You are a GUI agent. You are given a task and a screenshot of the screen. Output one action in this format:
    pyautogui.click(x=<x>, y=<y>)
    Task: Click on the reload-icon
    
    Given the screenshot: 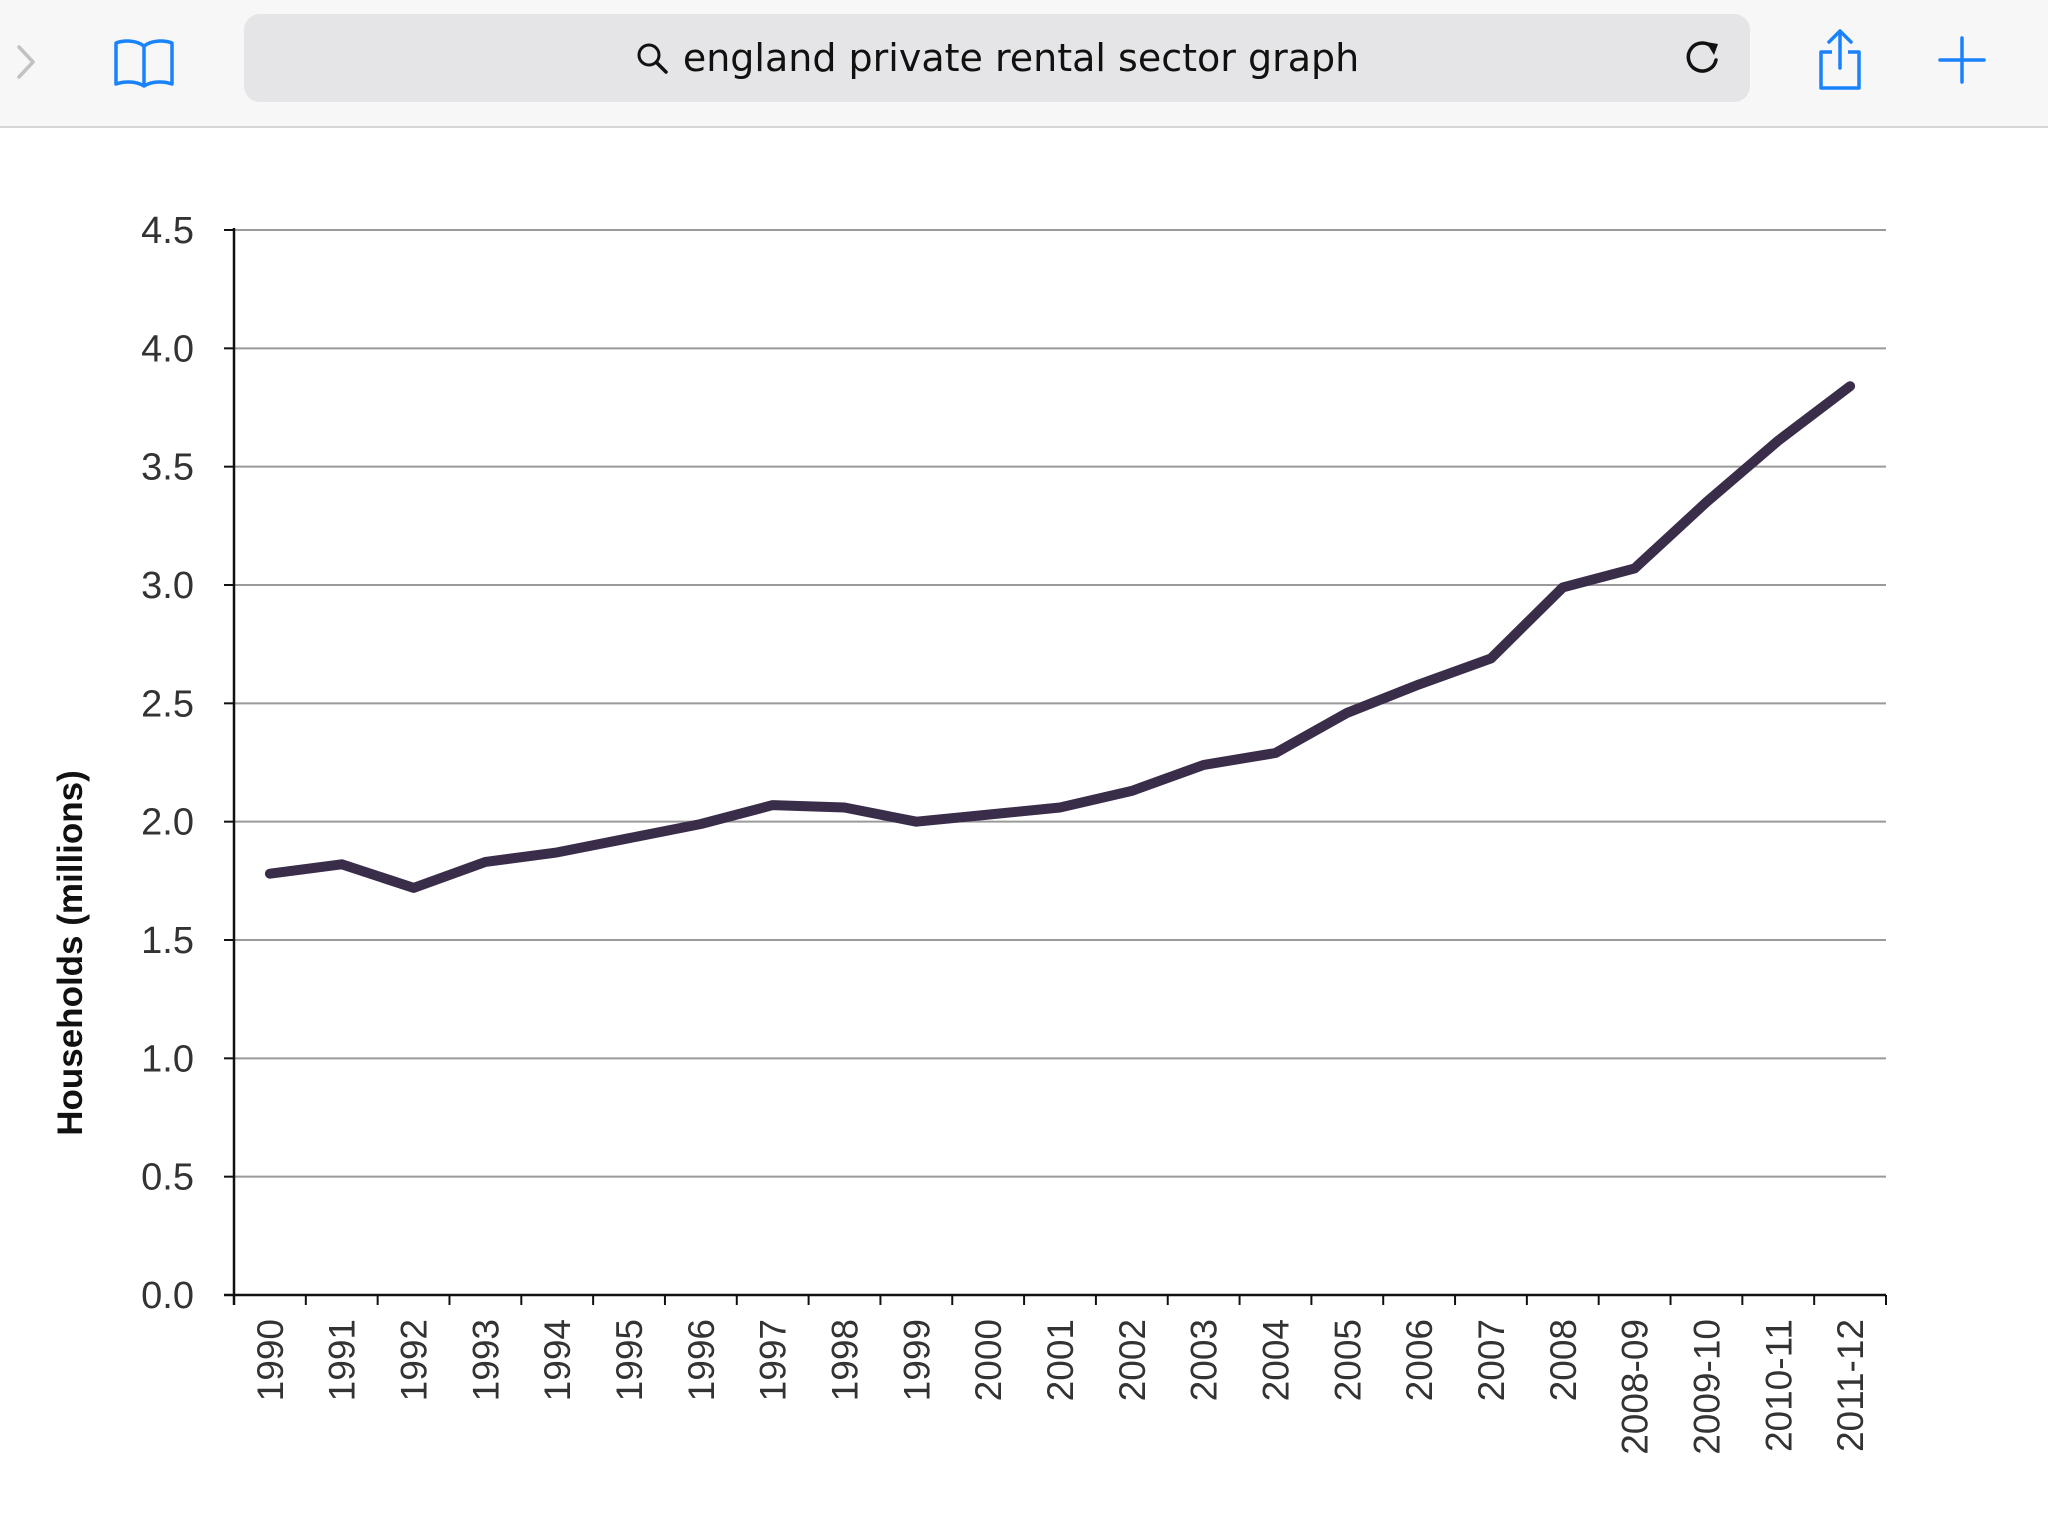 What is the action you would take?
    pyautogui.click(x=1702, y=57)
    